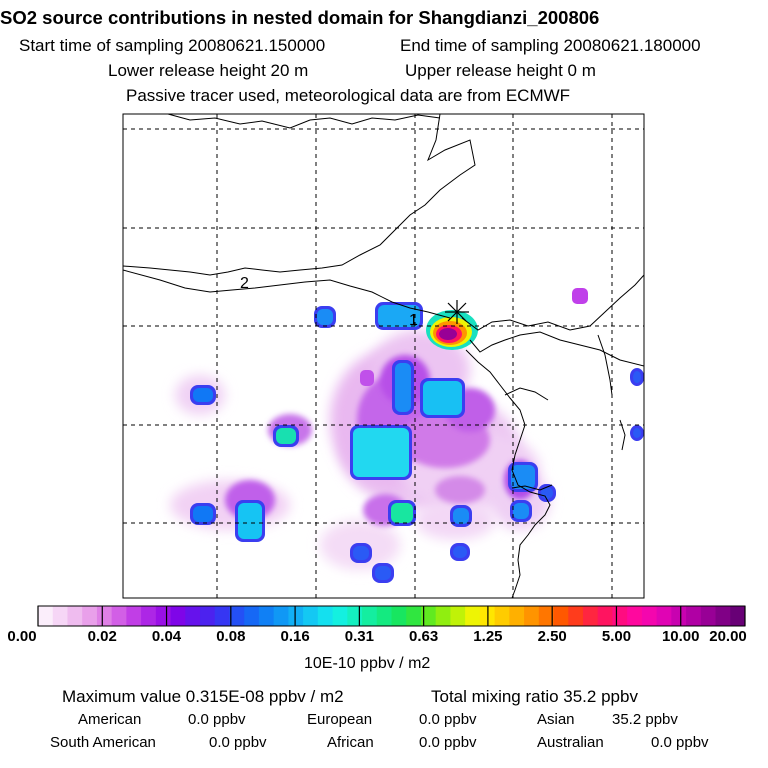 This screenshot has height=768, width=768. What do you see at coordinates (238, 742) in the screenshot?
I see `region-value-south-american: 0.0 ppbv` at bounding box center [238, 742].